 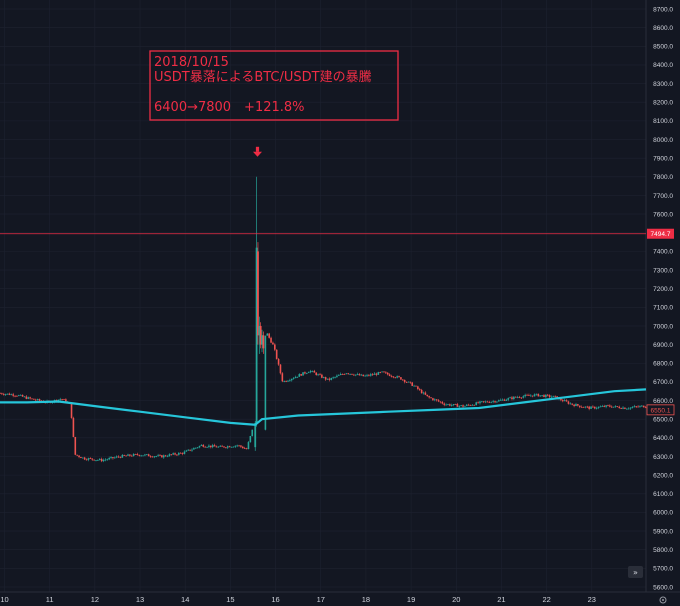 What do you see at coordinates (663, 401) in the screenshot?
I see `y-tick-label: 6600.0` at bounding box center [663, 401].